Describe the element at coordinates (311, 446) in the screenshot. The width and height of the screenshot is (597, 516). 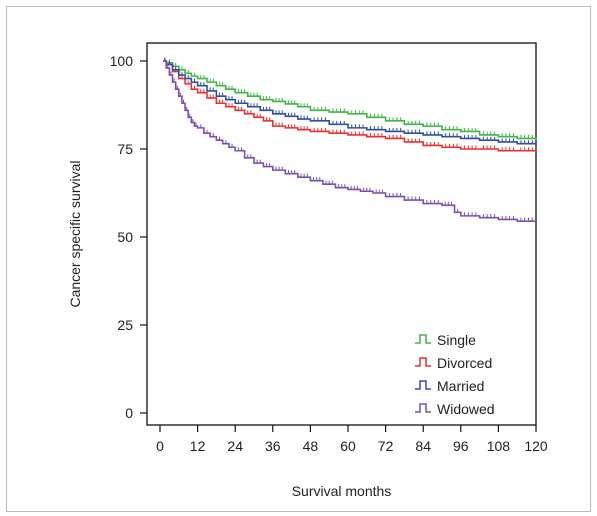
I see `x-tick-label: 48` at that location.